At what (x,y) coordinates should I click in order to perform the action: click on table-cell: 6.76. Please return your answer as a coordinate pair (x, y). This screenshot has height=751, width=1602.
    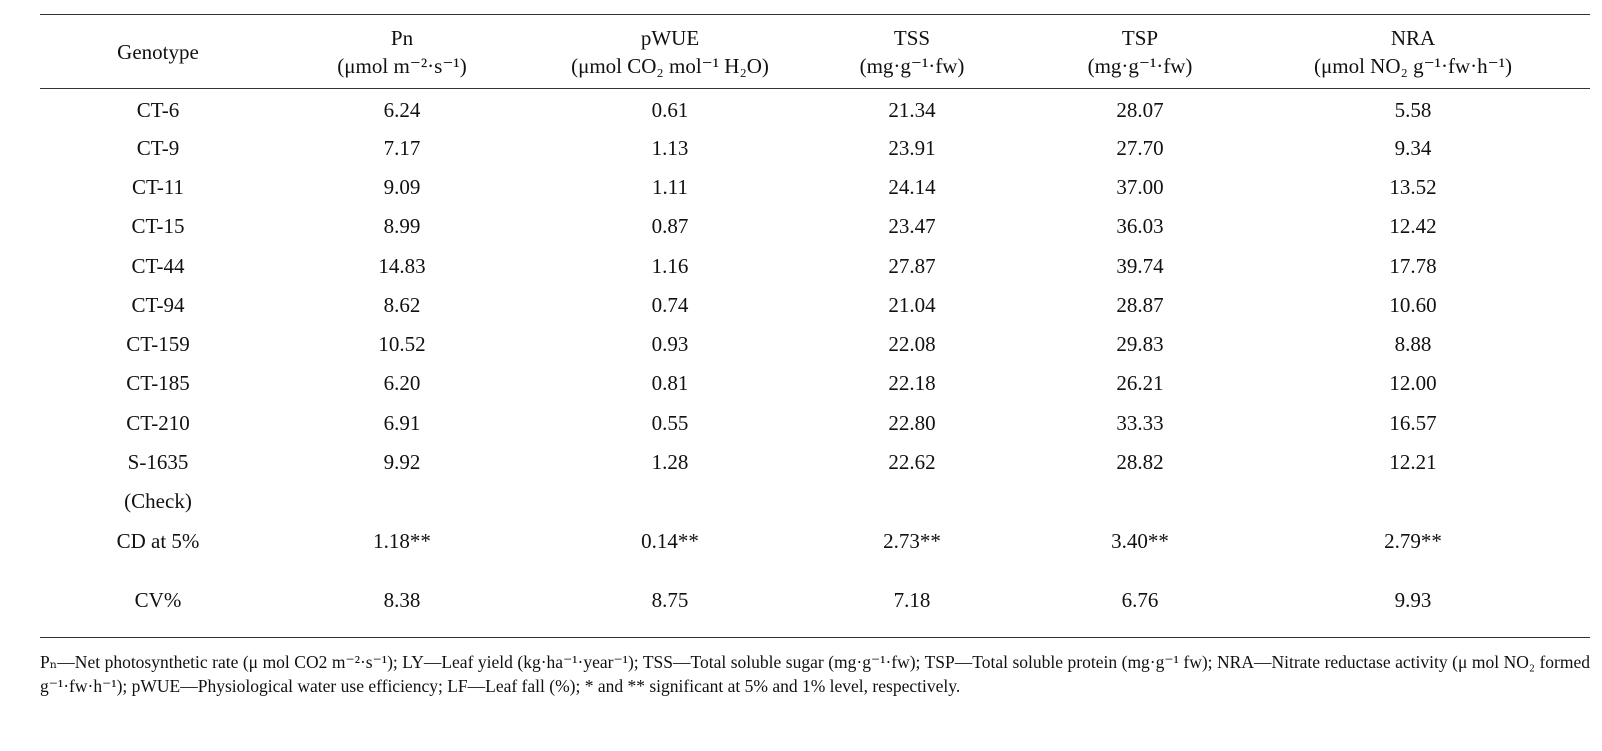
    Looking at the image, I should click on (1140, 600).